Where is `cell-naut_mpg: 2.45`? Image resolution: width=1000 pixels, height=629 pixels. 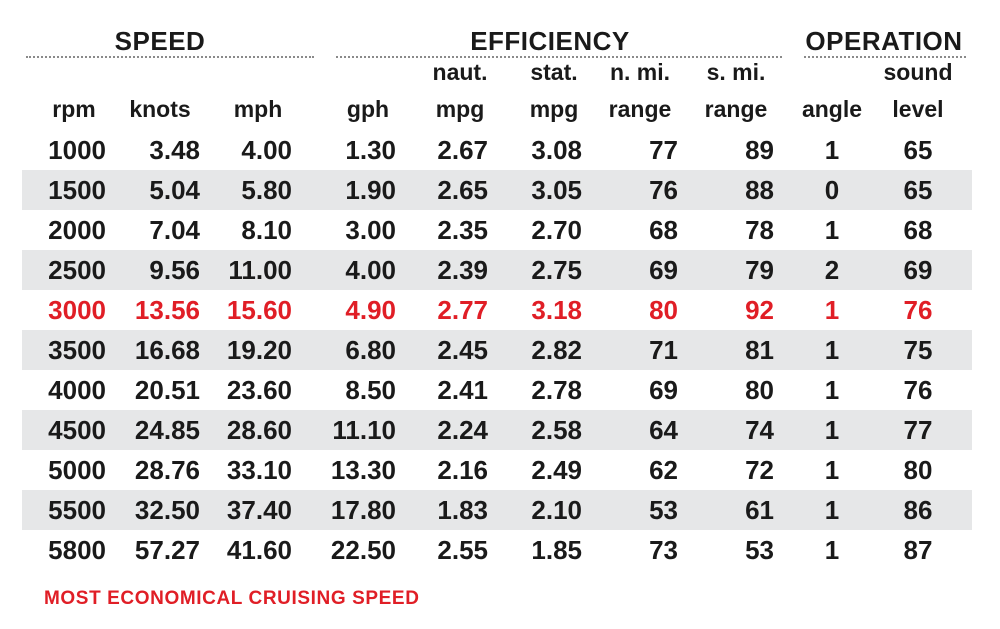
cell-naut_mpg: 2.45 is located at coordinates (462, 350).